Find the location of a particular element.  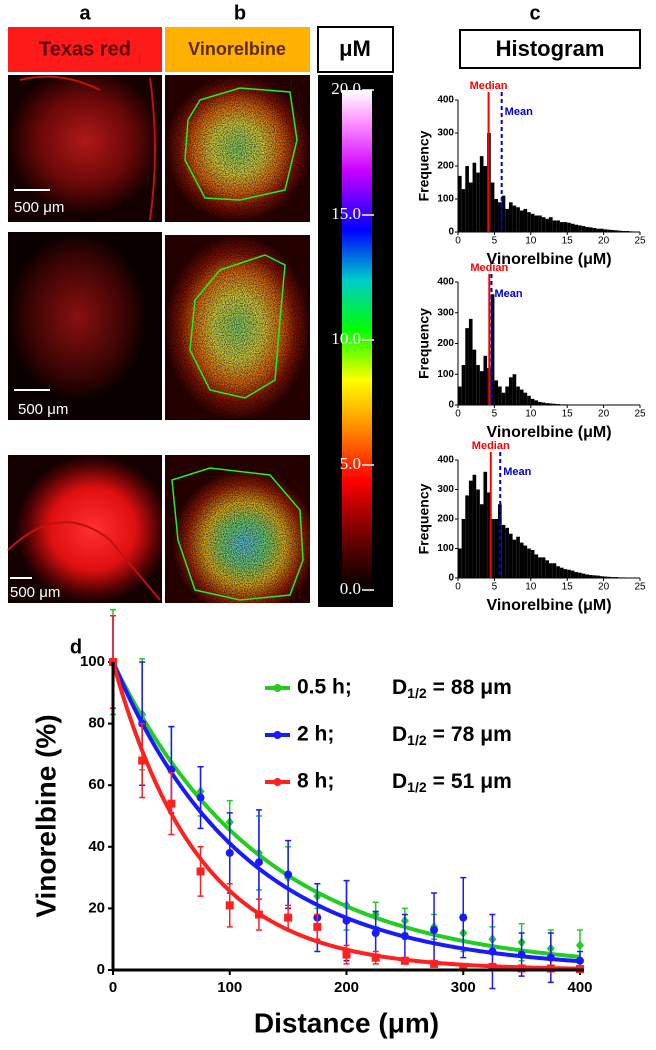

mean-label: Mean is located at coordinates (508, 294).